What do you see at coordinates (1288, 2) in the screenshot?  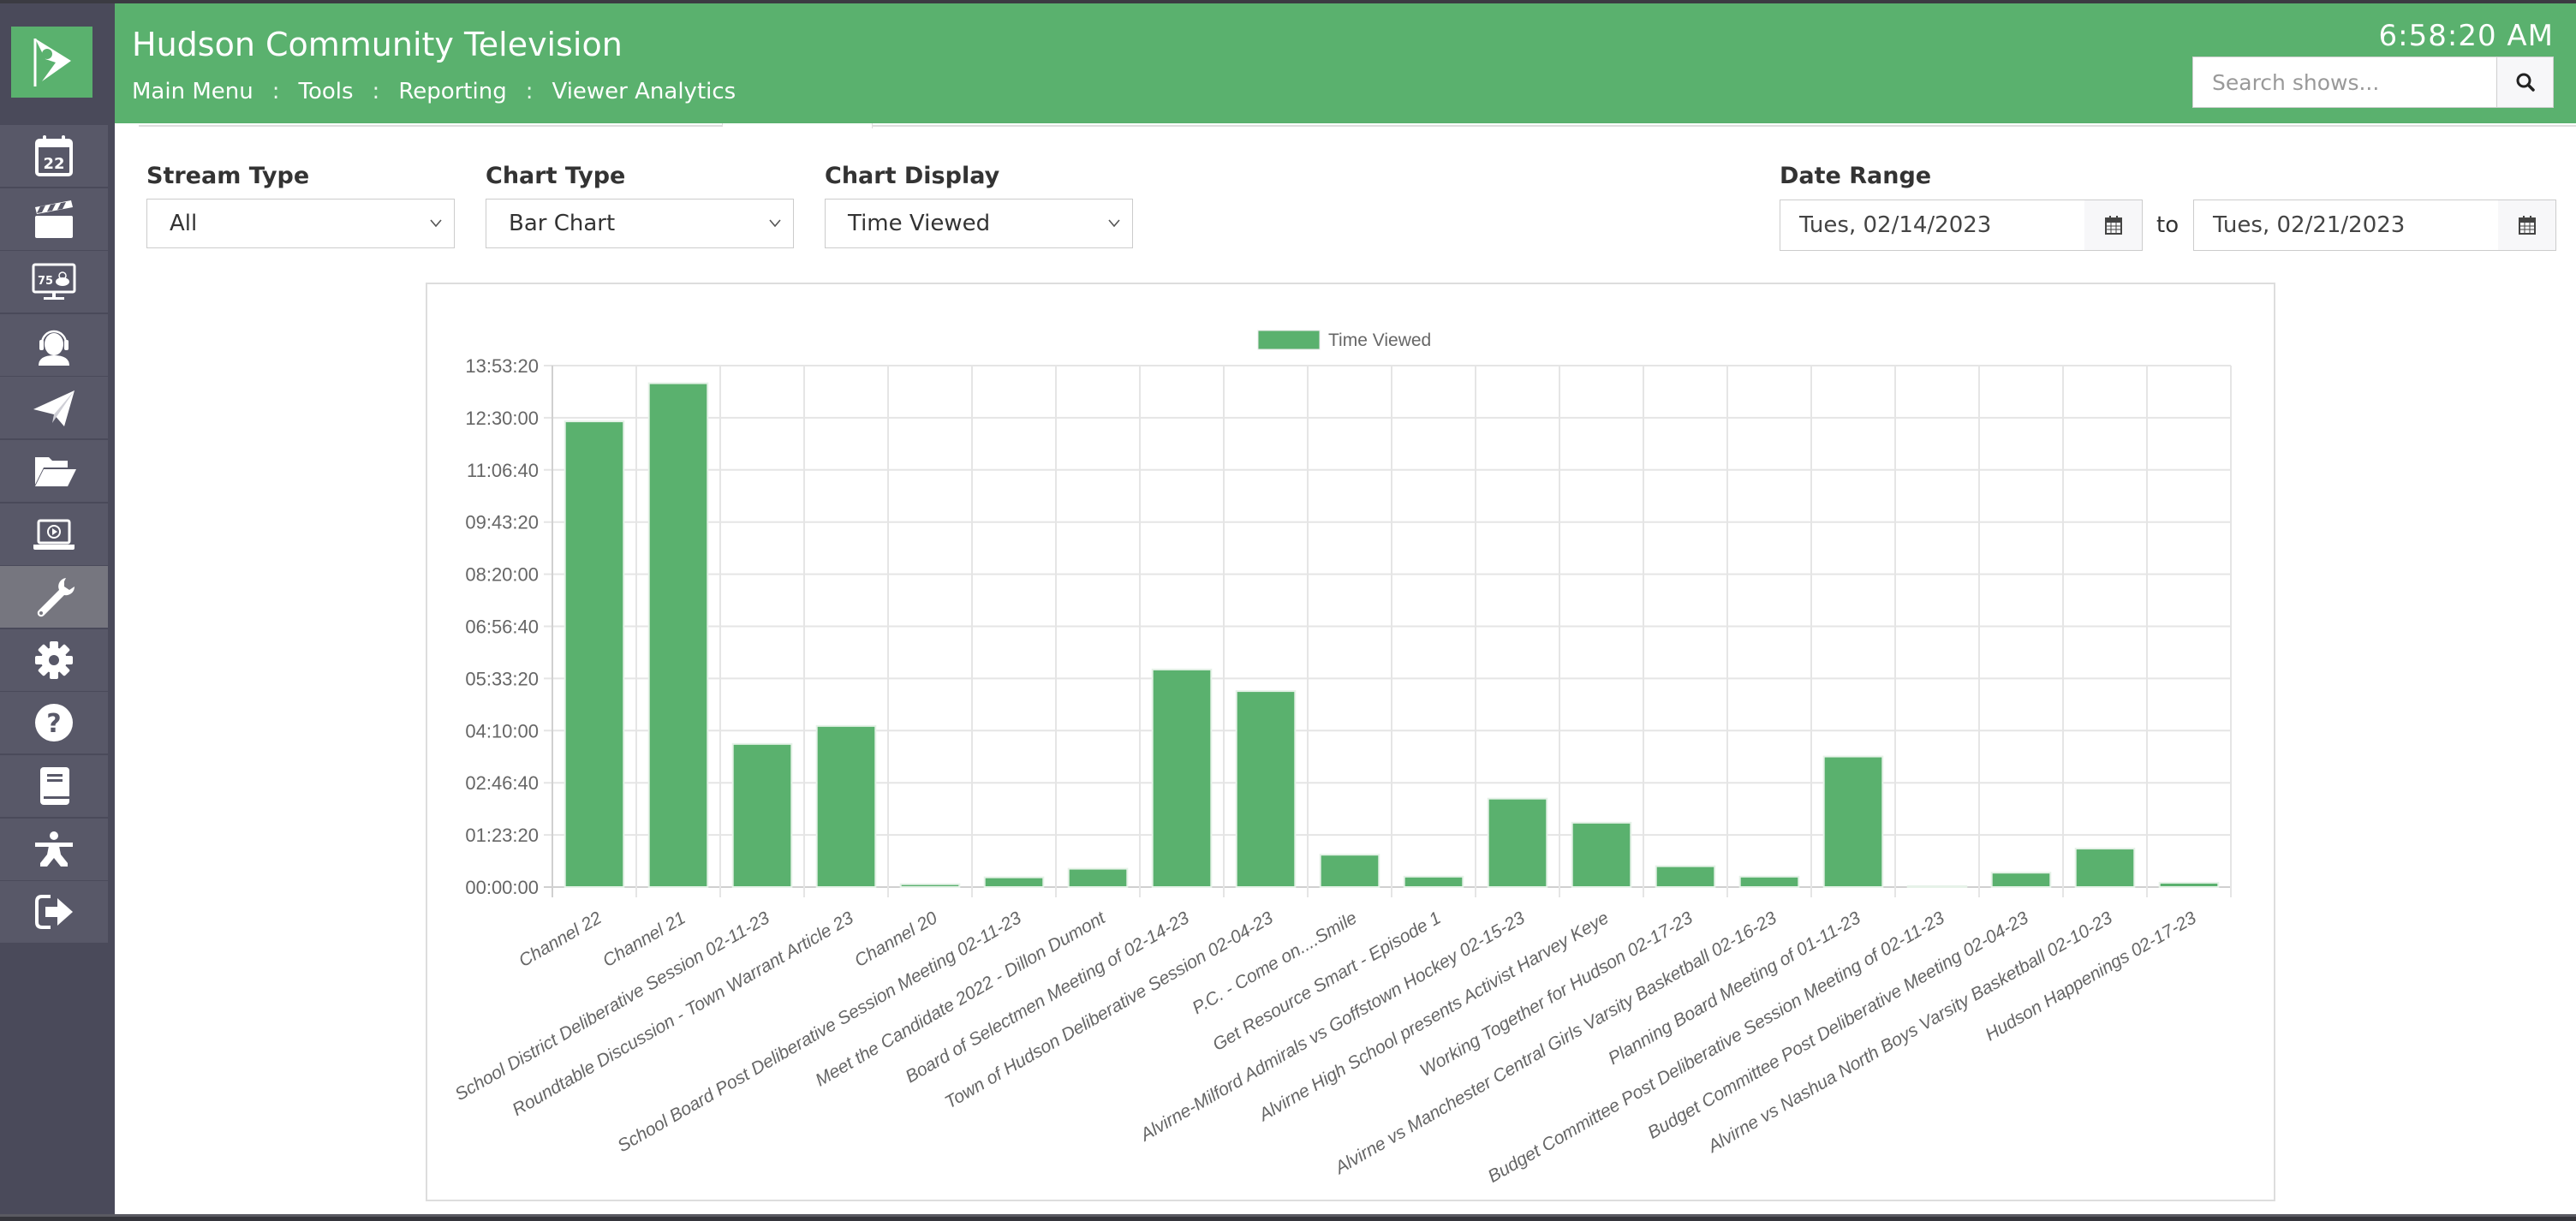 I see `window-top-edge` at bounding box center [1288, 2].